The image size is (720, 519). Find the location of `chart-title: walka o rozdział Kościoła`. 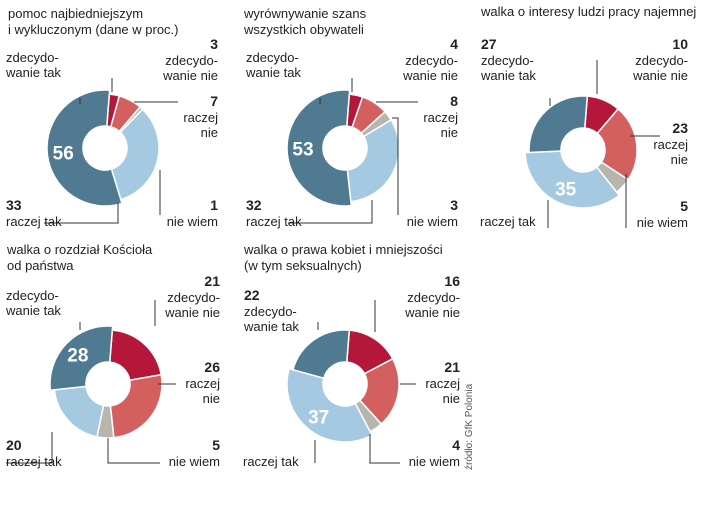

chart-title: walka o rozdział Kościoła is located at coordinates (79, 249).